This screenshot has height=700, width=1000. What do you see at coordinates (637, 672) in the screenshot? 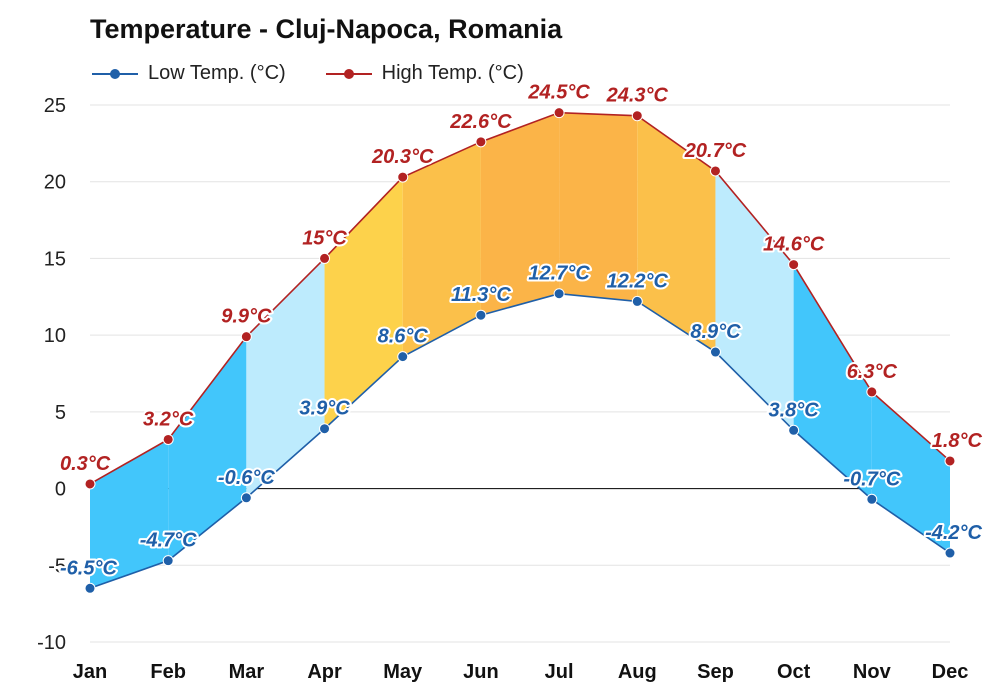
I see `x-tick-label: Aug` at bounding box center [637, 672].